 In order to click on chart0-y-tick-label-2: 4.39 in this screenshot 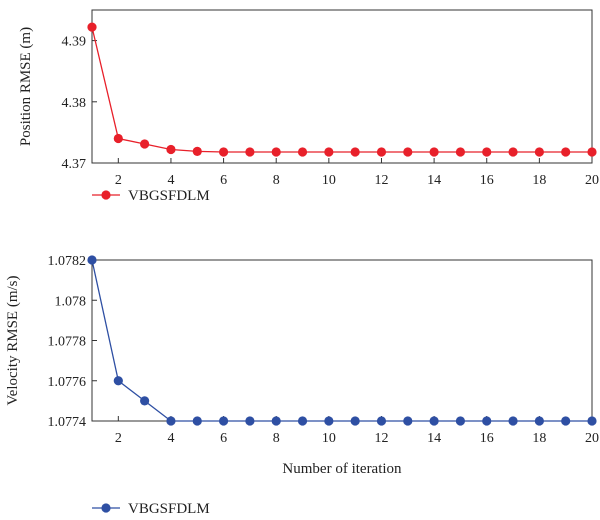, I will do `click(74, 42)`.